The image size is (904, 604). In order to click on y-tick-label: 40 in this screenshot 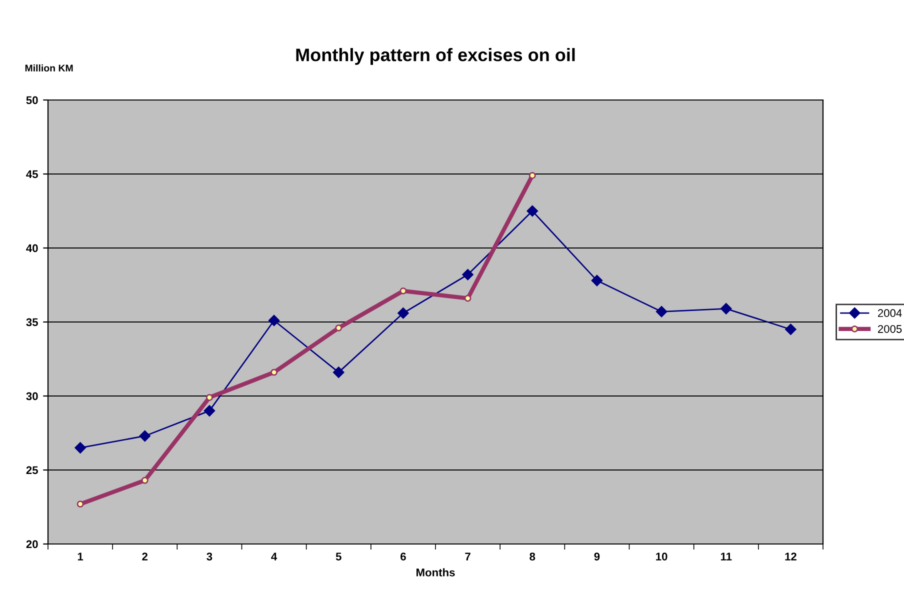, I will do `click(32, 248)`.